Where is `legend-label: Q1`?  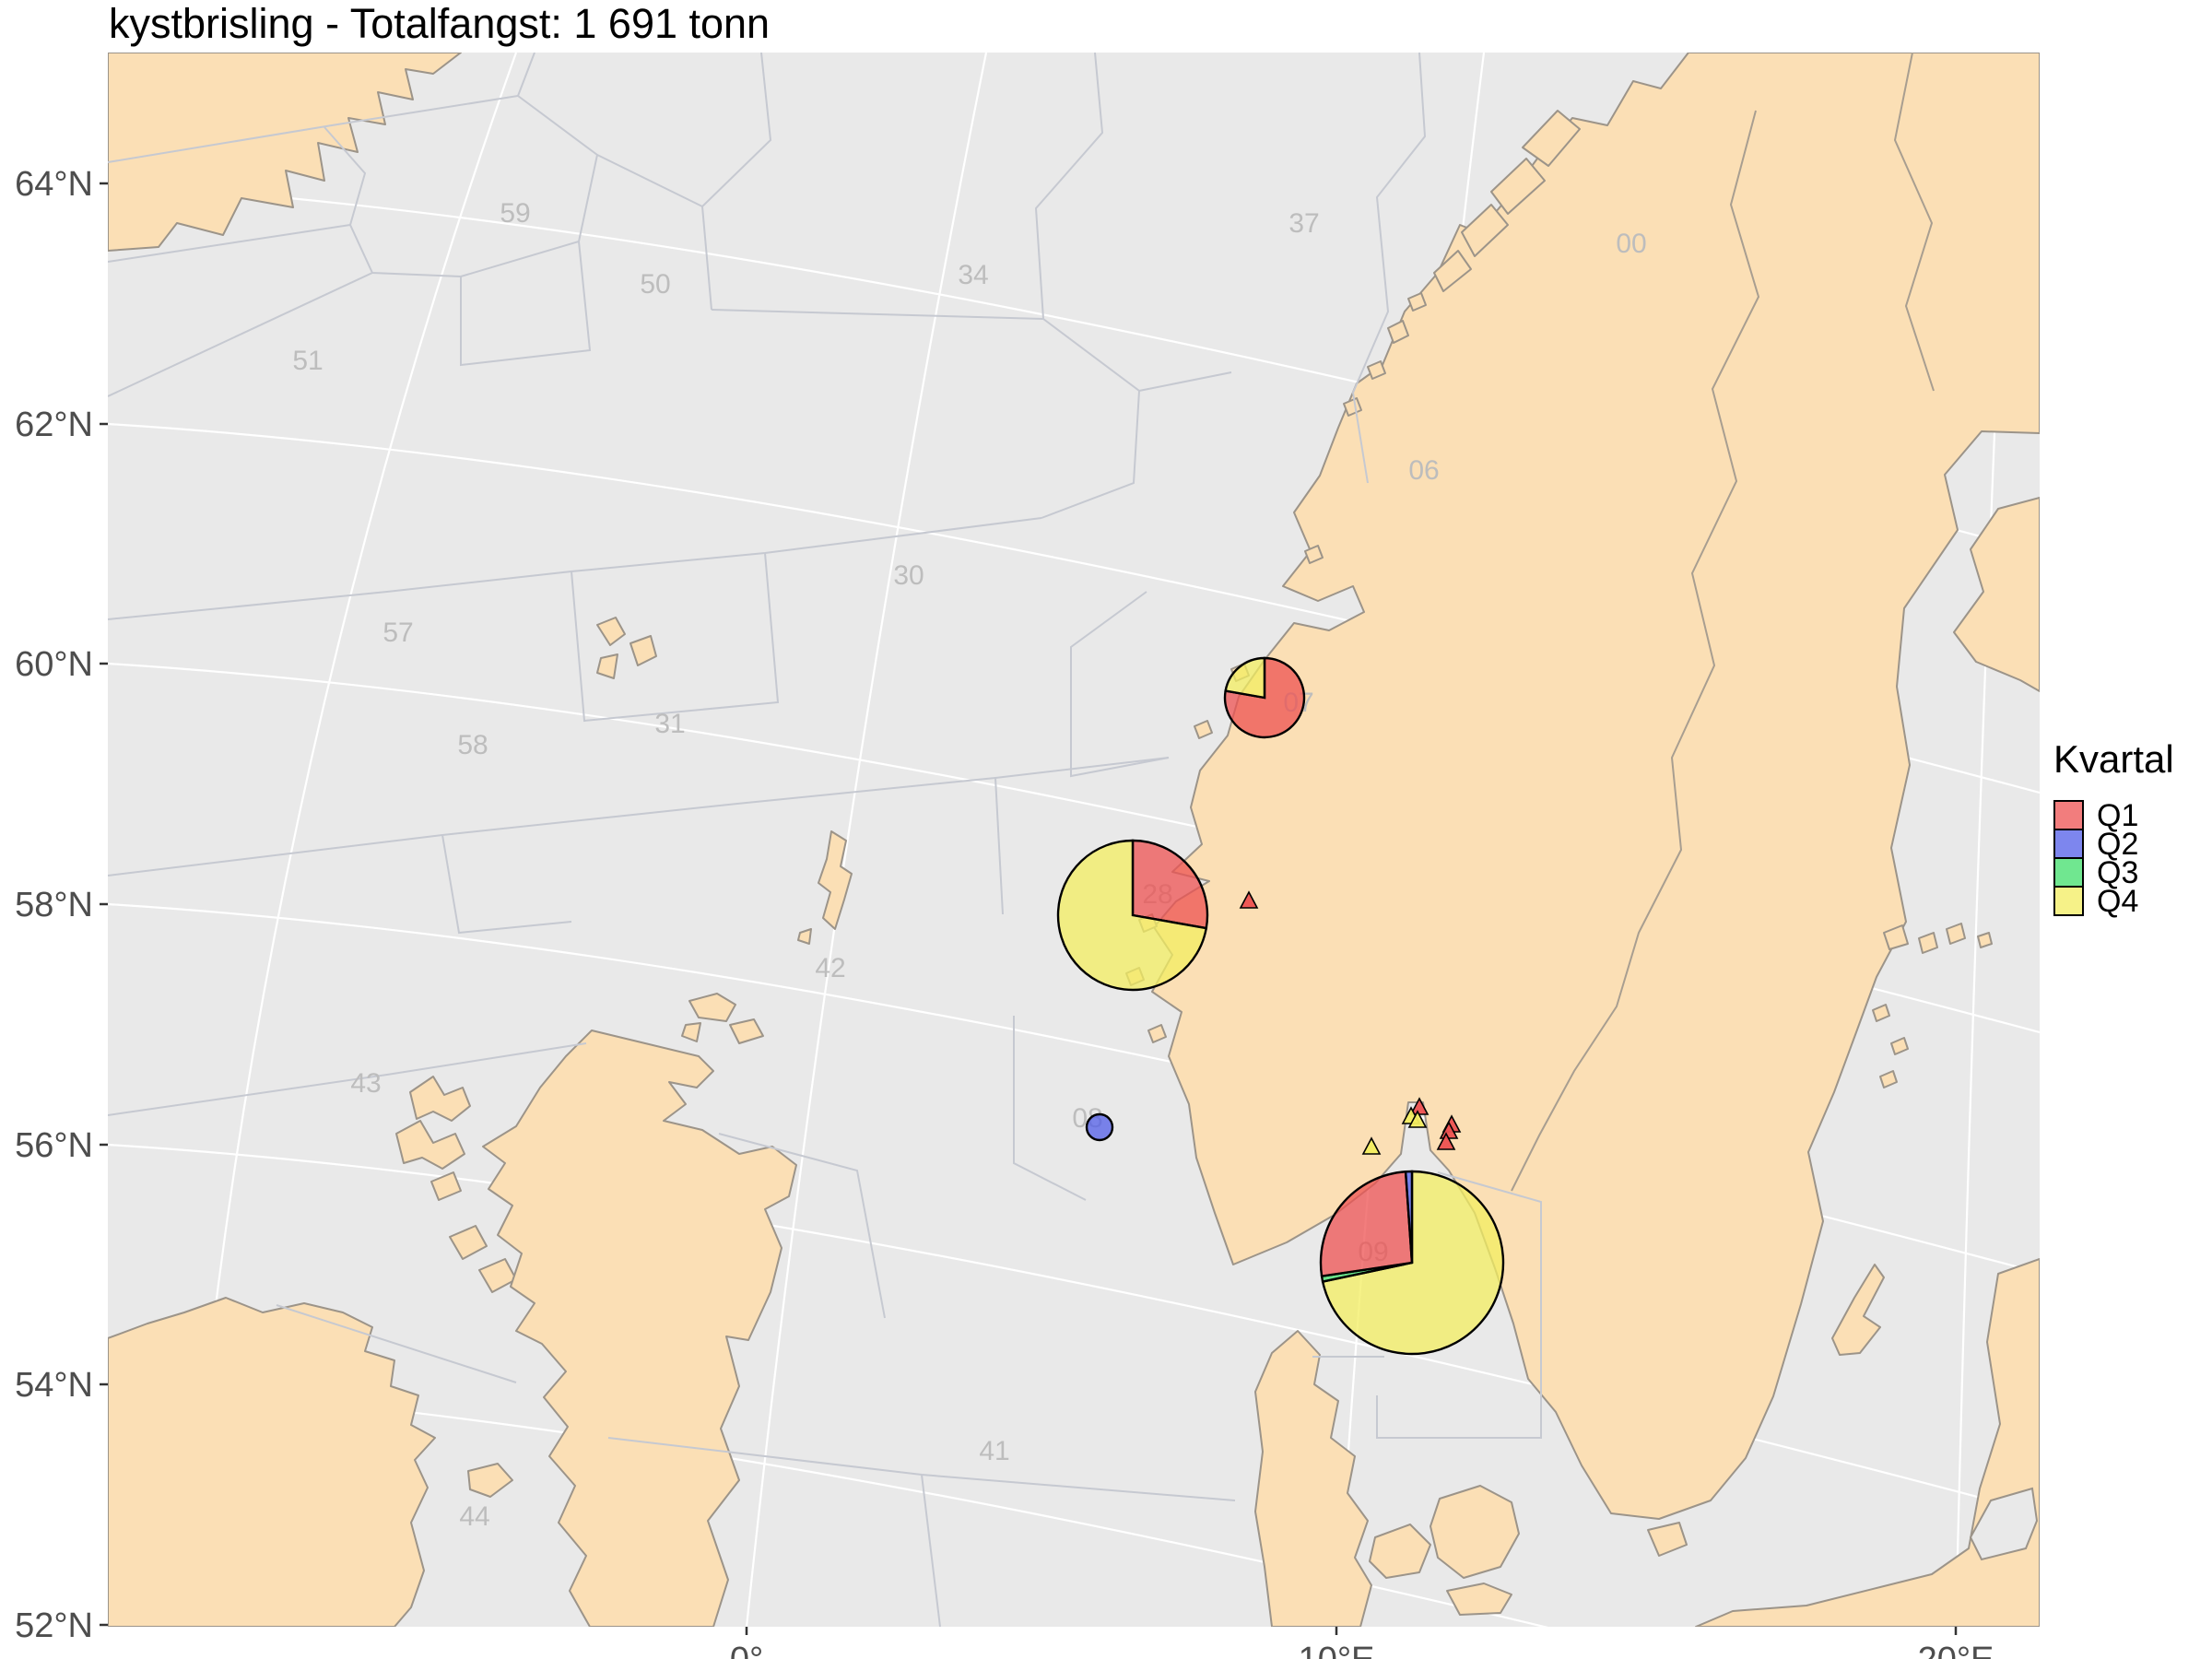 legend-label: Q1 is located at coordinates (2118, 815).